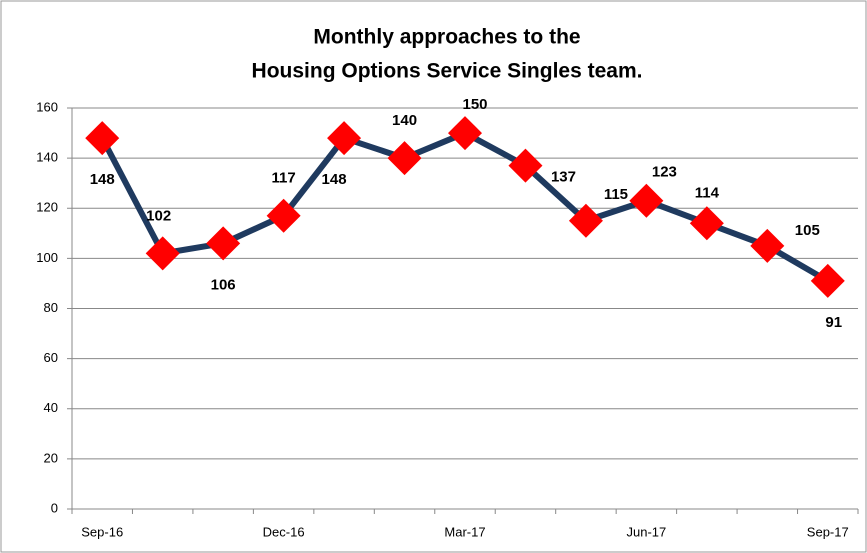 This screenshot has width=867, height=553. I want to click on data-label: 137, so click(563, 177).